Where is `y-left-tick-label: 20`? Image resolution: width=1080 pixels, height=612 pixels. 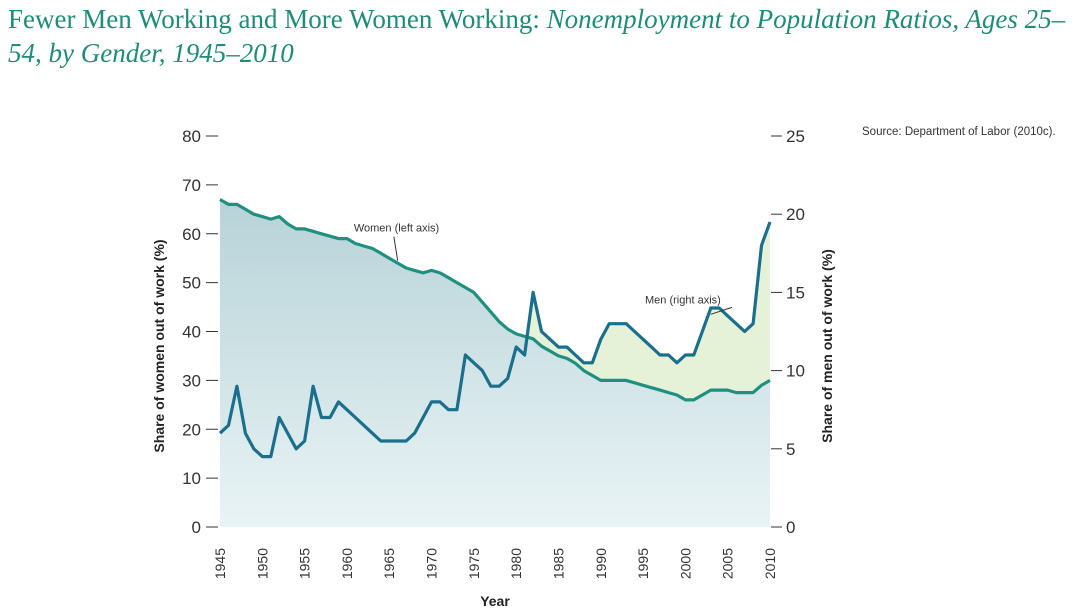
y-left-tick-label: 20 is located at coordinates (191, 429).